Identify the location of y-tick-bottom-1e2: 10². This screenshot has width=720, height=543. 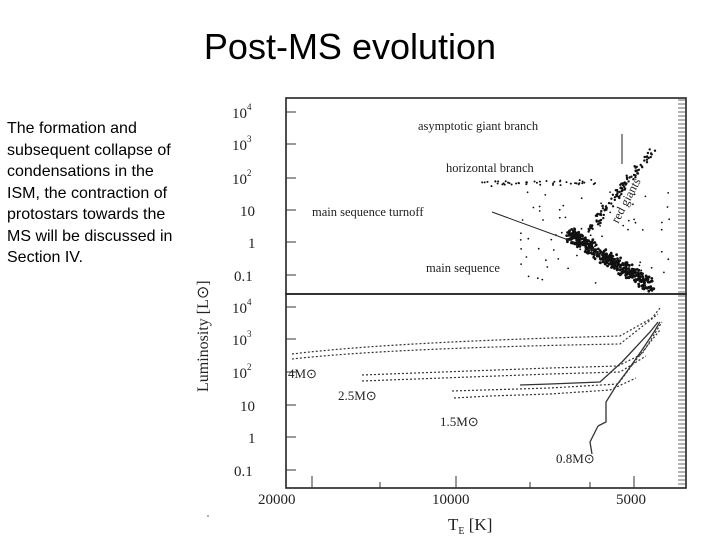
(242, 372).